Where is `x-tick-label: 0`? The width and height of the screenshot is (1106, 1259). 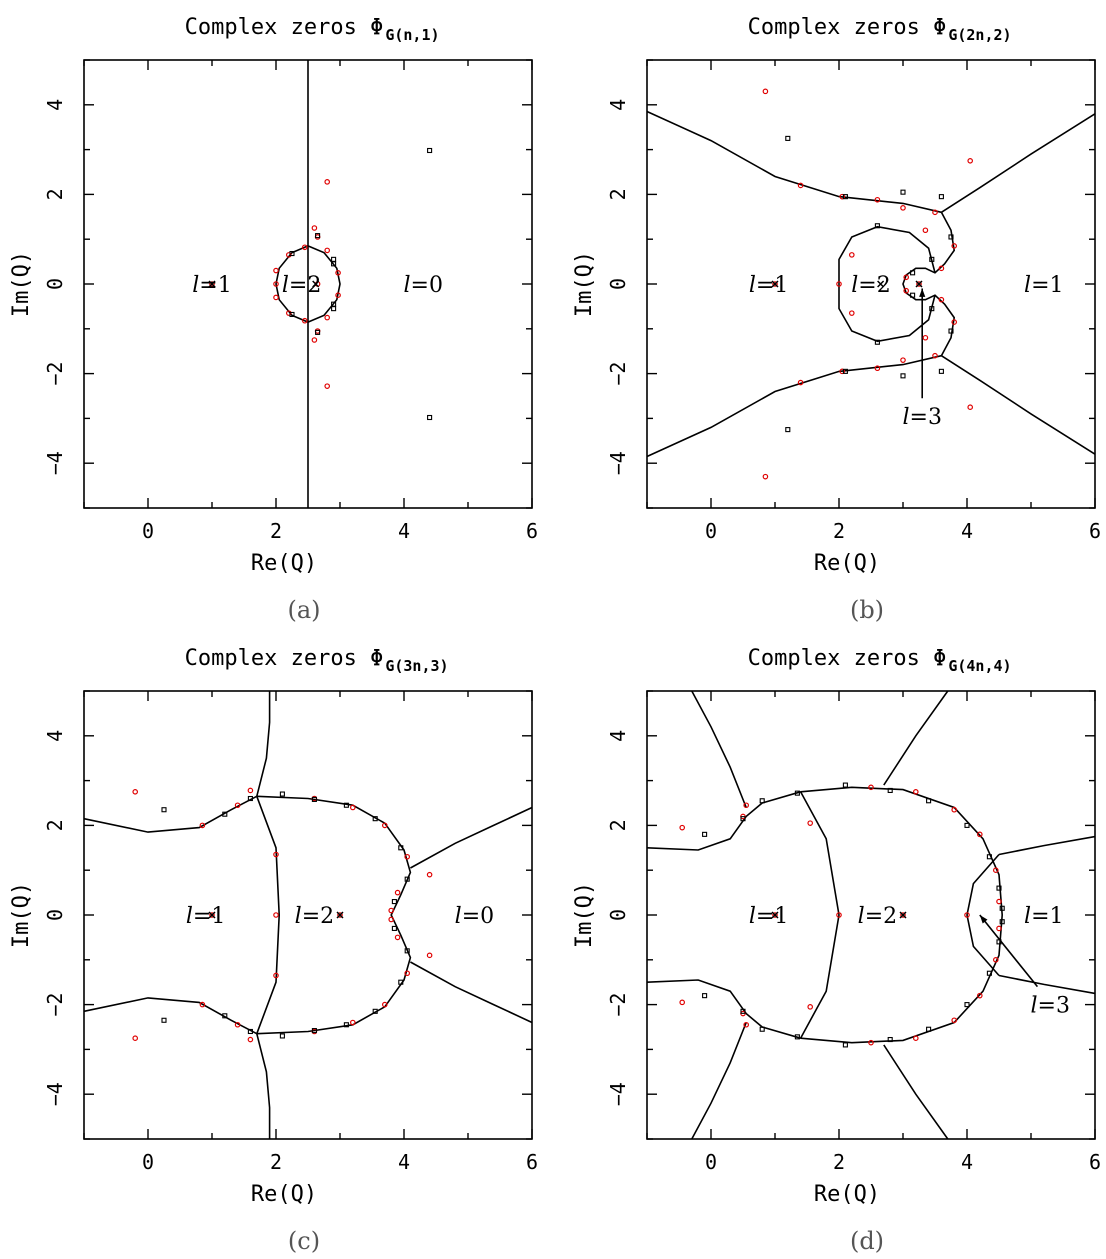
x-tick-label: 0 is located at coordinates (148, 1162).